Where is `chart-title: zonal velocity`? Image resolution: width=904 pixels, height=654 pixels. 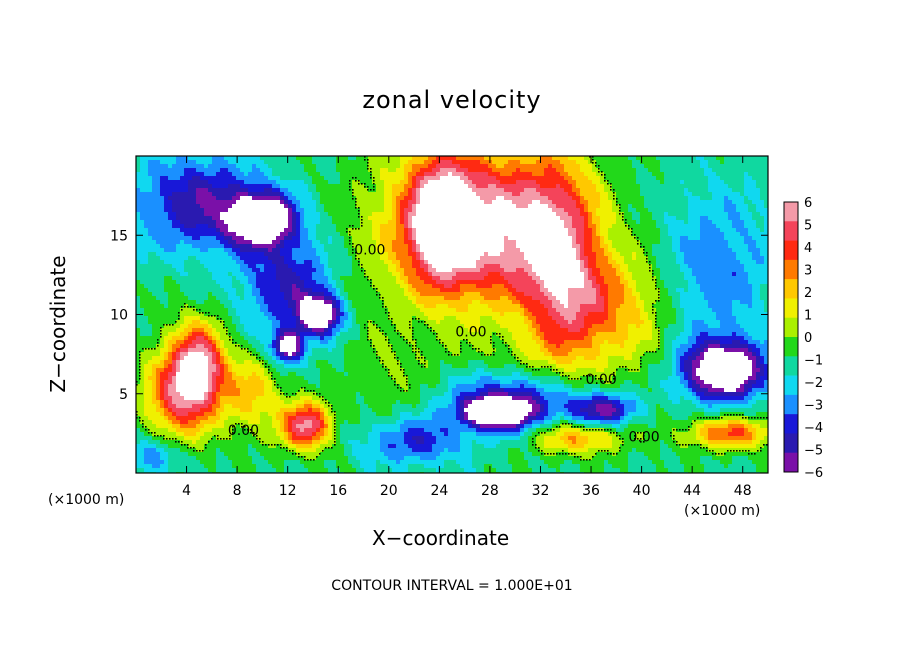
chart-title: zonal velocity is located at coordinates (452, 100).